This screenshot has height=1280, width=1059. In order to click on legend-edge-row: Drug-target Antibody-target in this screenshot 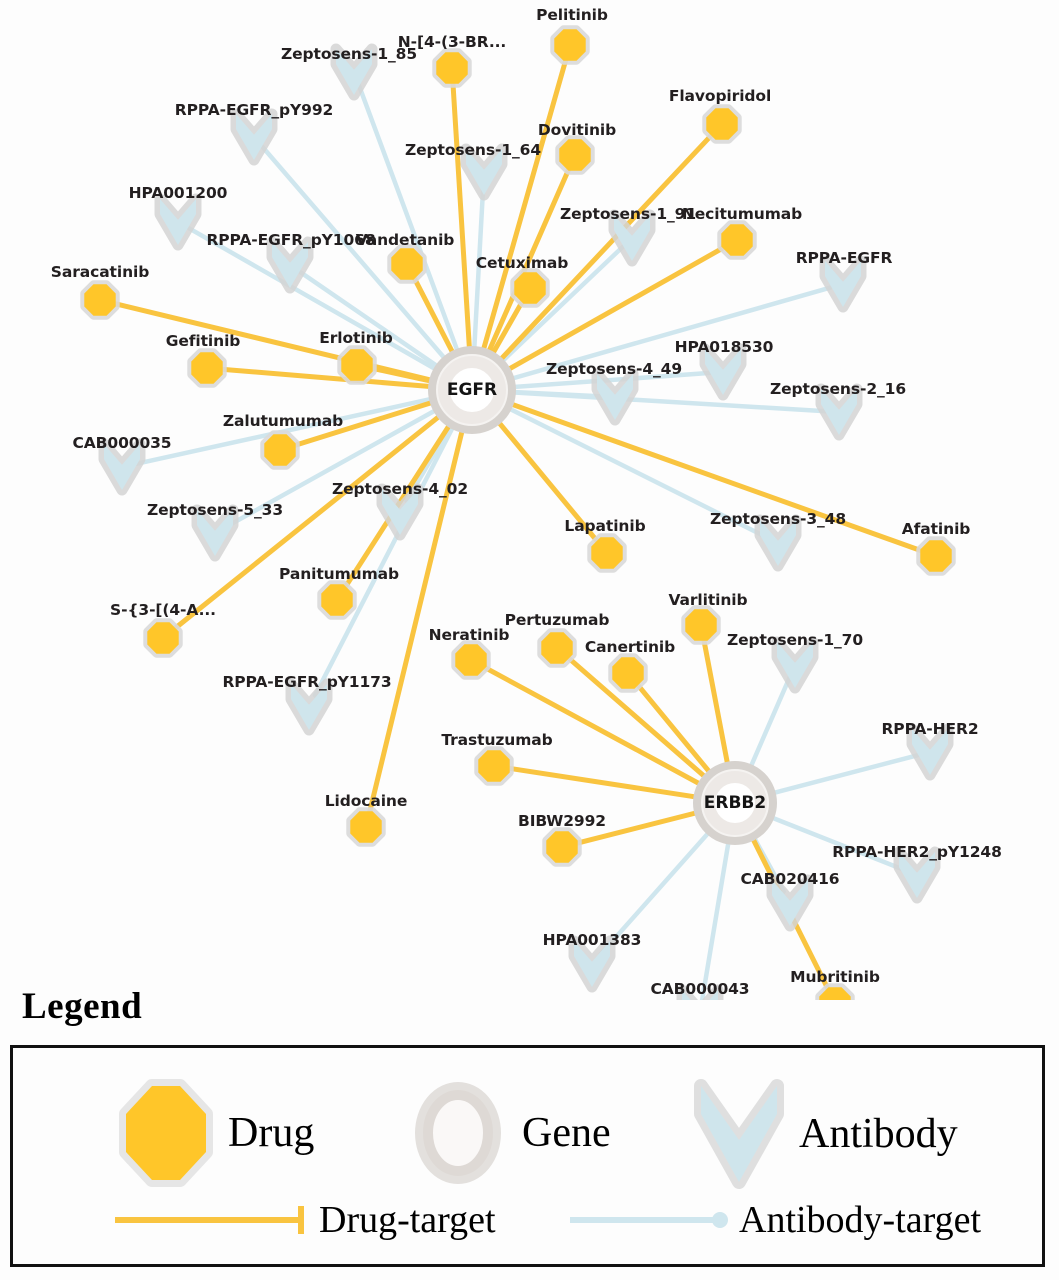, I will do `click(527, 1230)`.